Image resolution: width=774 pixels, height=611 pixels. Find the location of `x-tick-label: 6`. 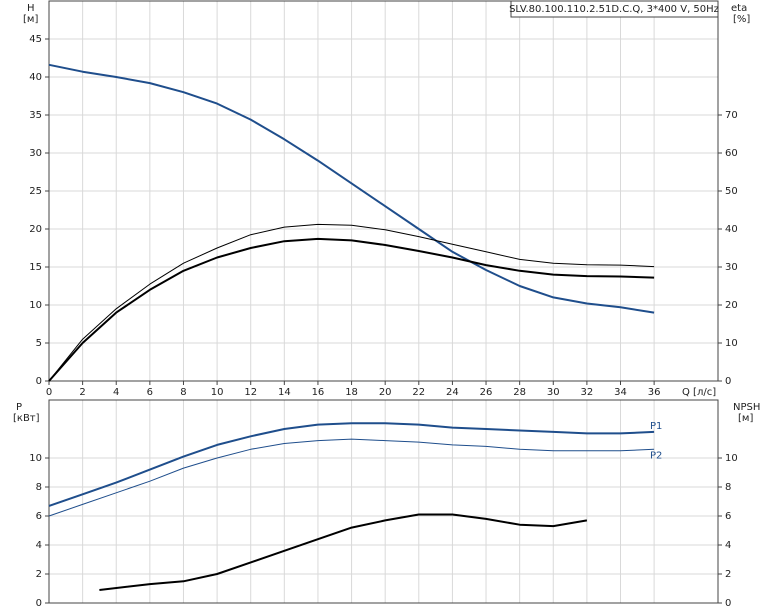

x-tick-label: 6 is located at coordinates (150, 392).